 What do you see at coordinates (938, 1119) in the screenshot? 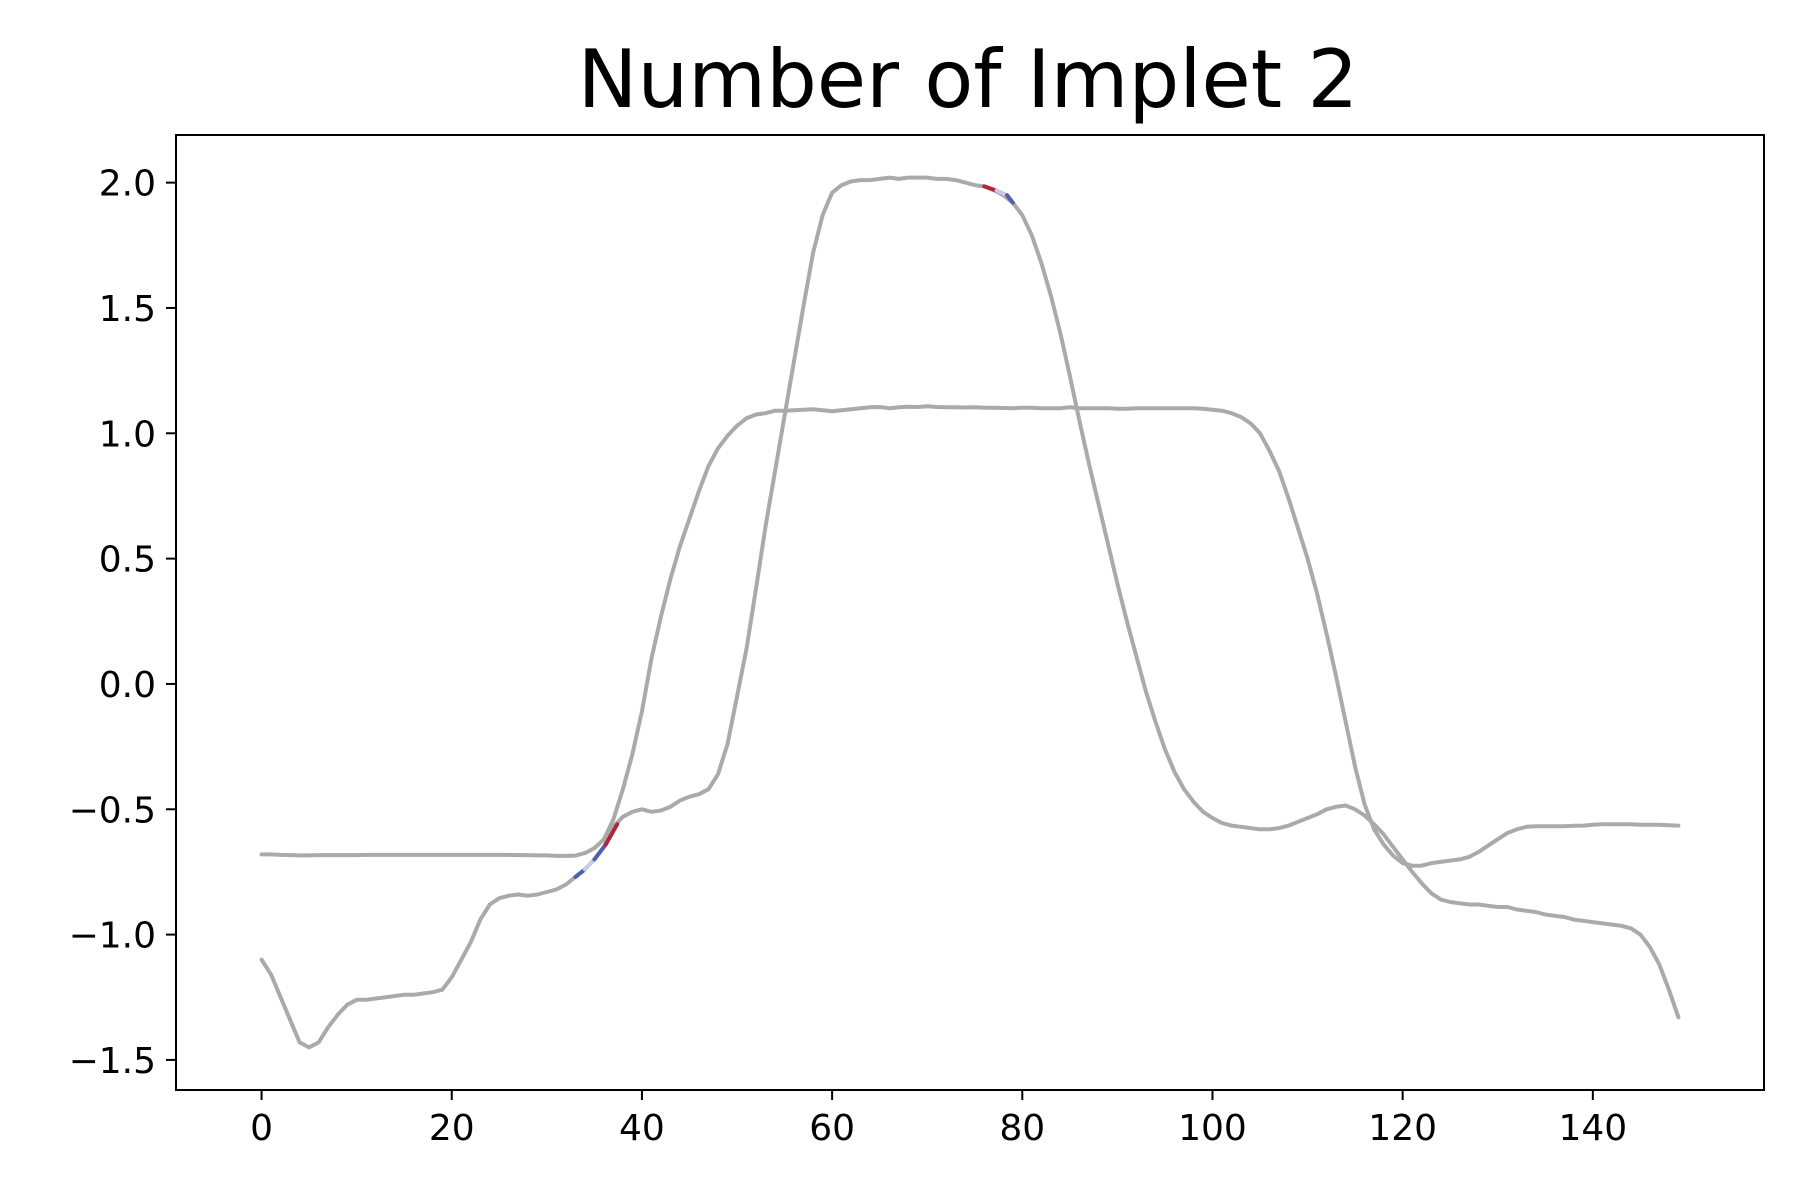
I see `x-axis: 0 20 40 60 80 100 120 140` at bounding box center [938, 1119].